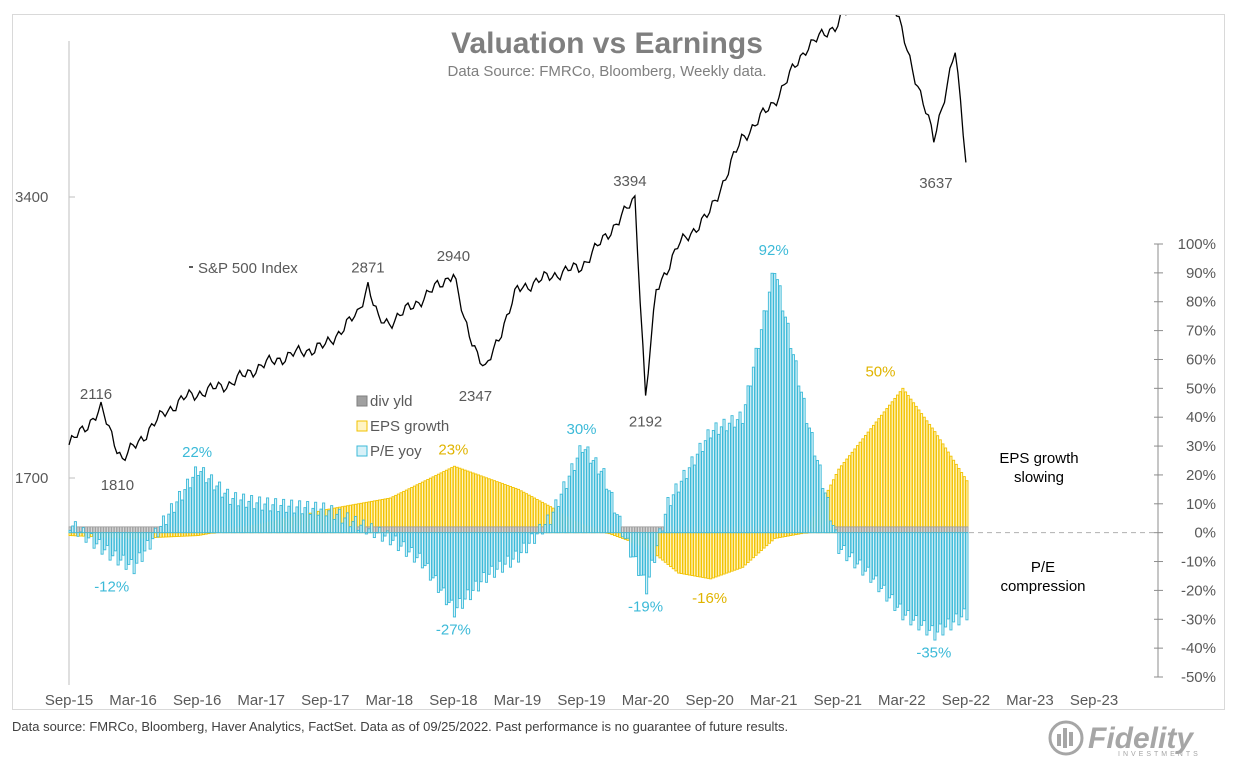  Describe the element at coordinates (453, 700) in the screenshot. I see `x-axis-tick-label: Sep-18` at that location.